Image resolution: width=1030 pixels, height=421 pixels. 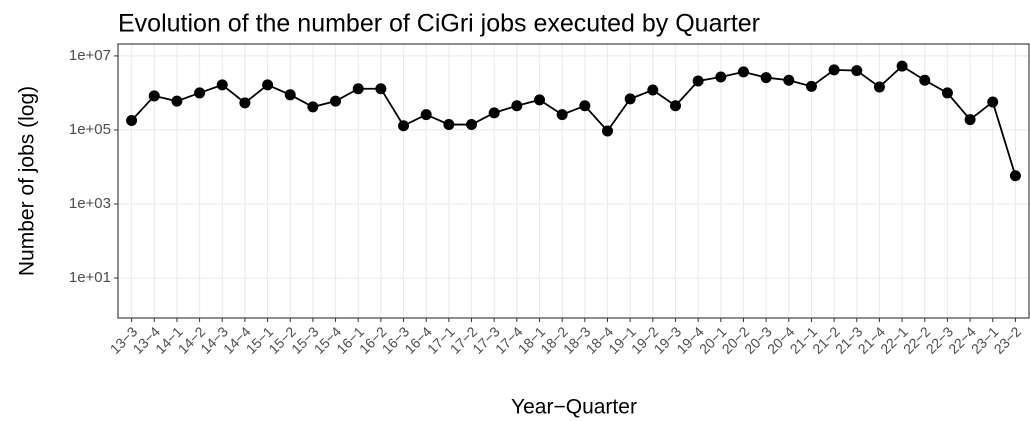 I want to click on y-tick-label: 1e+07, so click(x=90, y=55).